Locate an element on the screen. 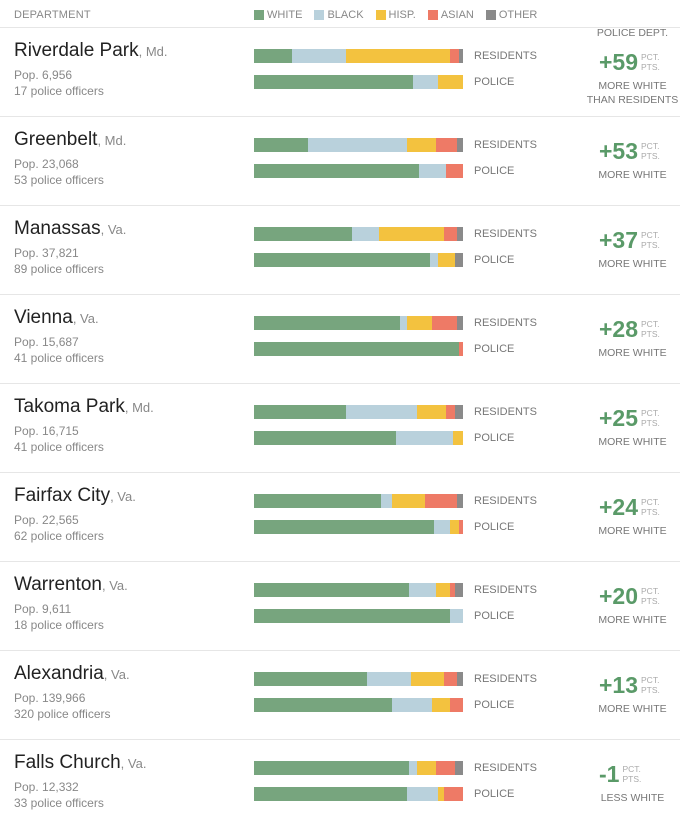  legend-label-other: OTHER is located at coordinates (518, 15).